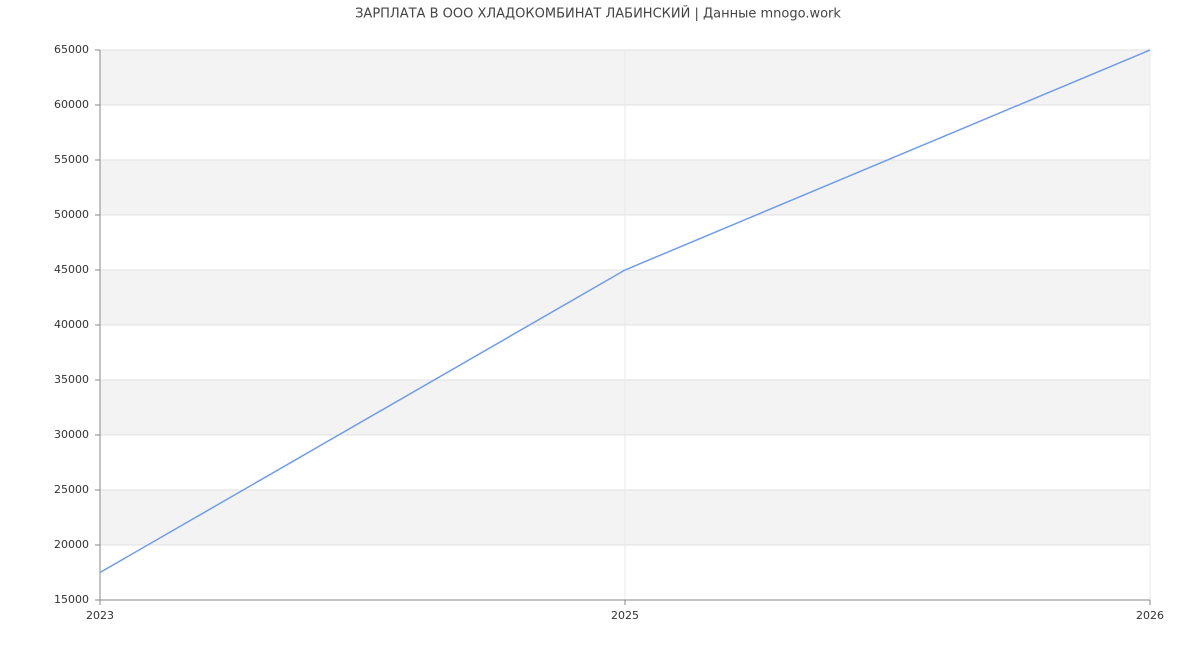  Describe the element at coordinates (1150, 615) in the screenshot. I see `x-tick-label: 2026` at that location.